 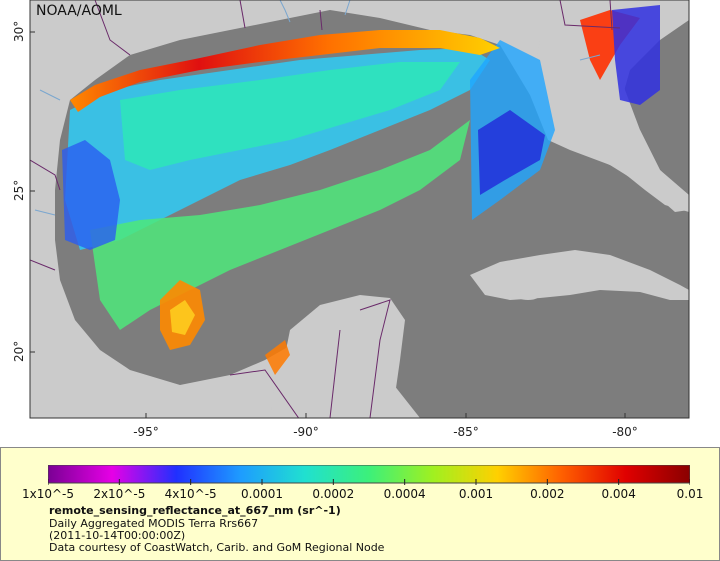 What do you see at coordinates (117, 535) in the screenshot?
I see `dataset-time: (2011-10-14T00:00:00Z)` at bounding box center [117, 535].